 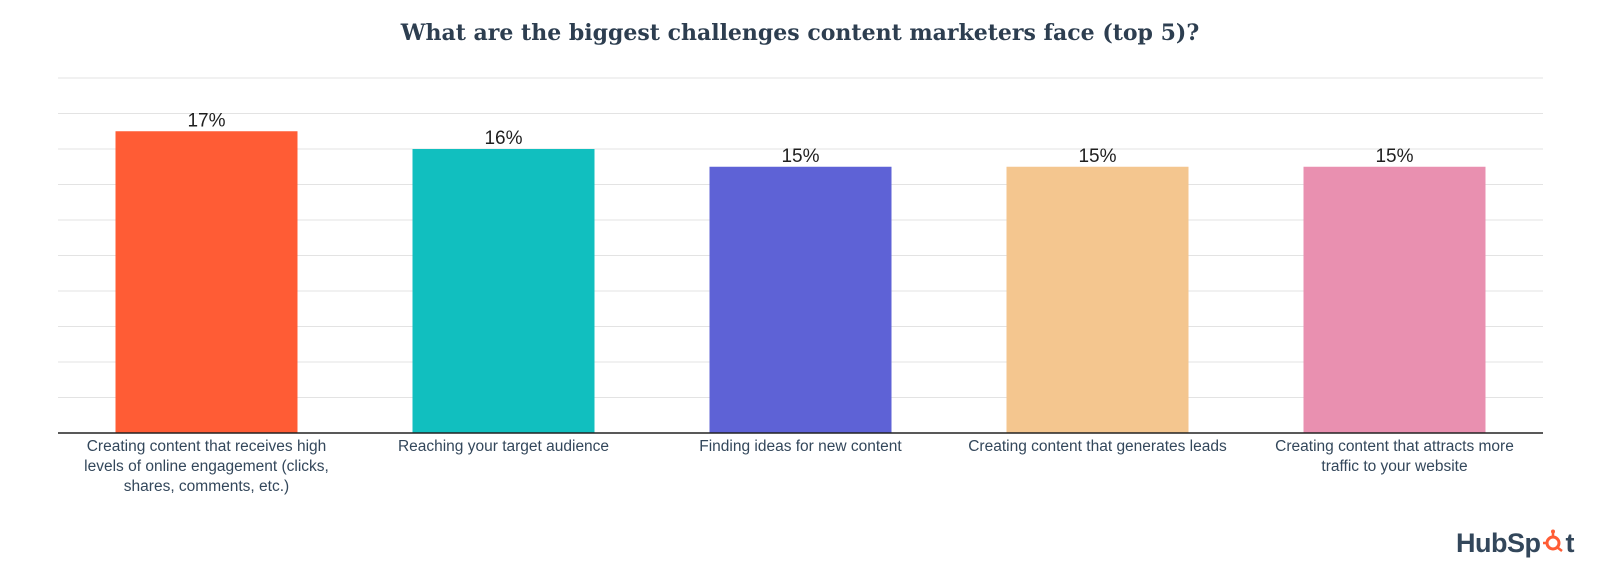 I want to click on bar-value-label-4: 15%, so click(x=1097, y=156).